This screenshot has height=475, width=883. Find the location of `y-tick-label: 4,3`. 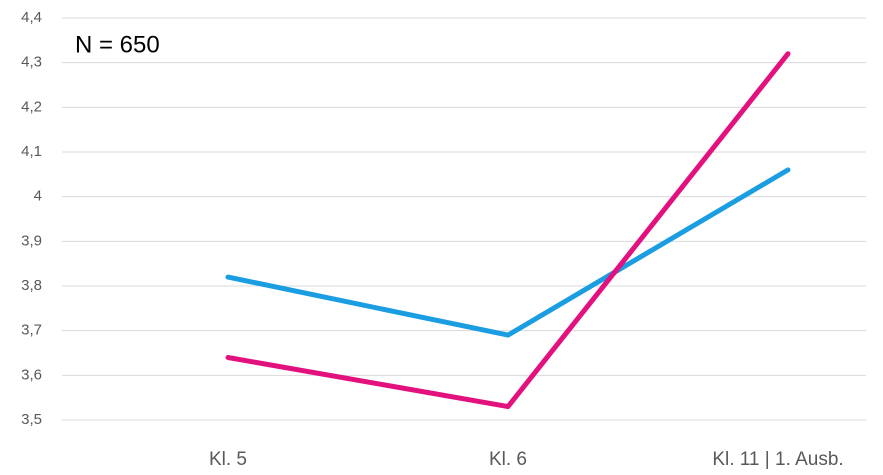

y-tick-label: 4,3 is located at coordinates (31, 62).